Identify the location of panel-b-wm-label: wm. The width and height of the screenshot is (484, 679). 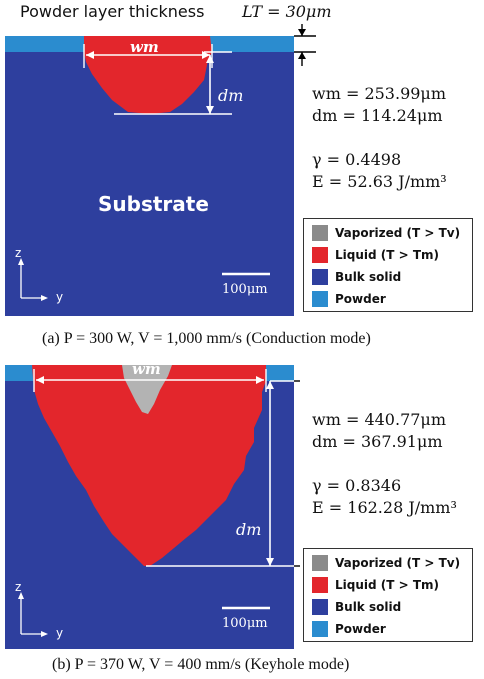
(146, 369).